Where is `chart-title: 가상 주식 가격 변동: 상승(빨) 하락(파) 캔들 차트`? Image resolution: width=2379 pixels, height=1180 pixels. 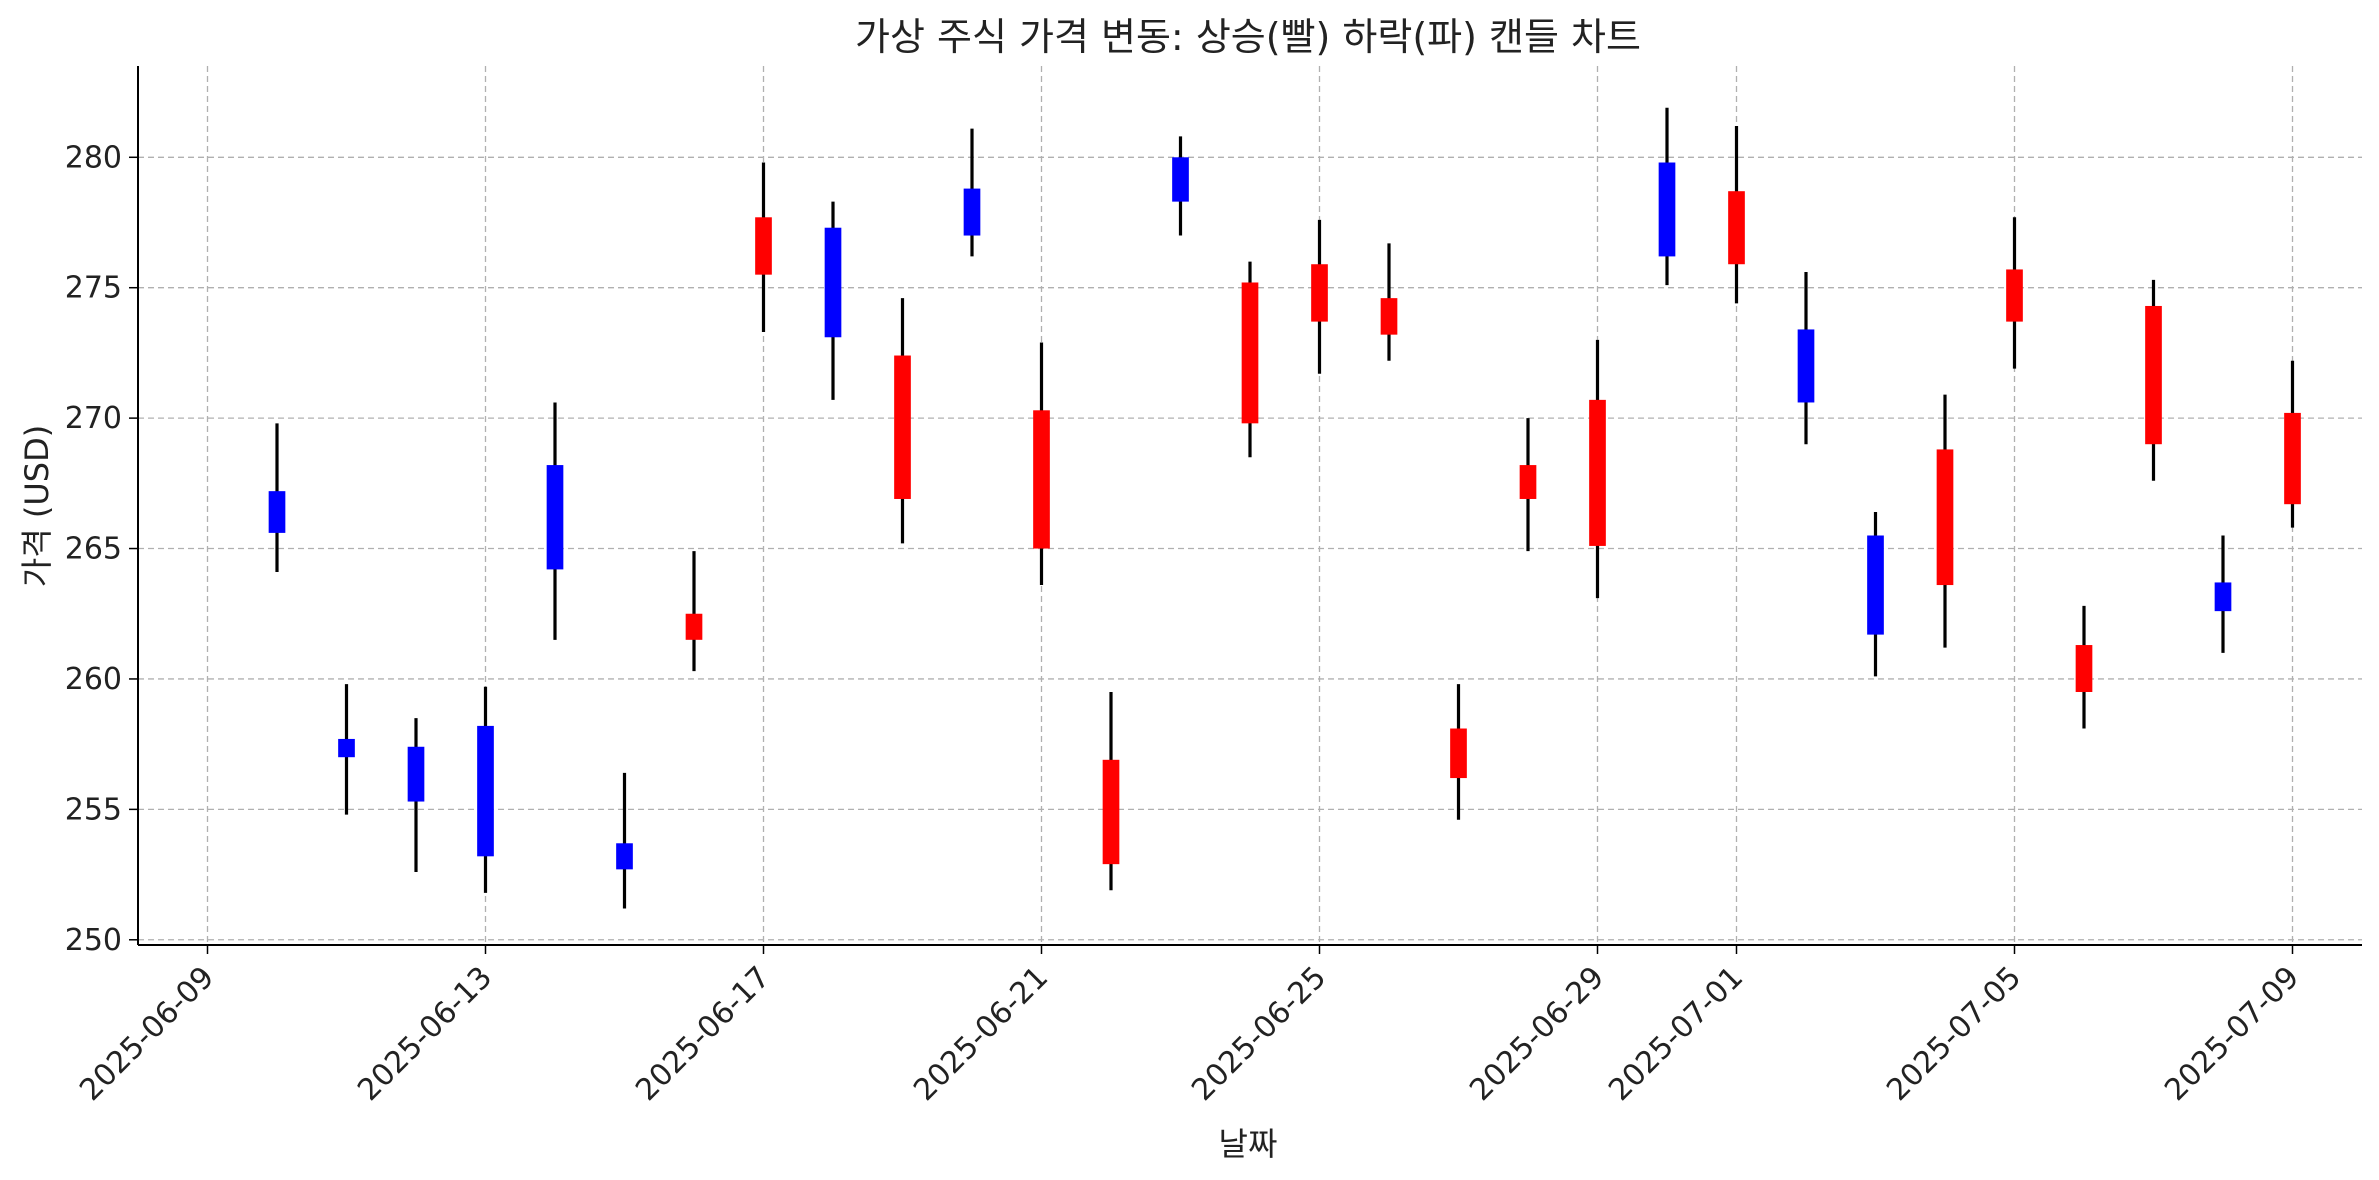 chart-title: 가상 주식 가격 변동: 상승(빨) 하락(파) 캔들 차트 is located at coordinates (1248, 37).